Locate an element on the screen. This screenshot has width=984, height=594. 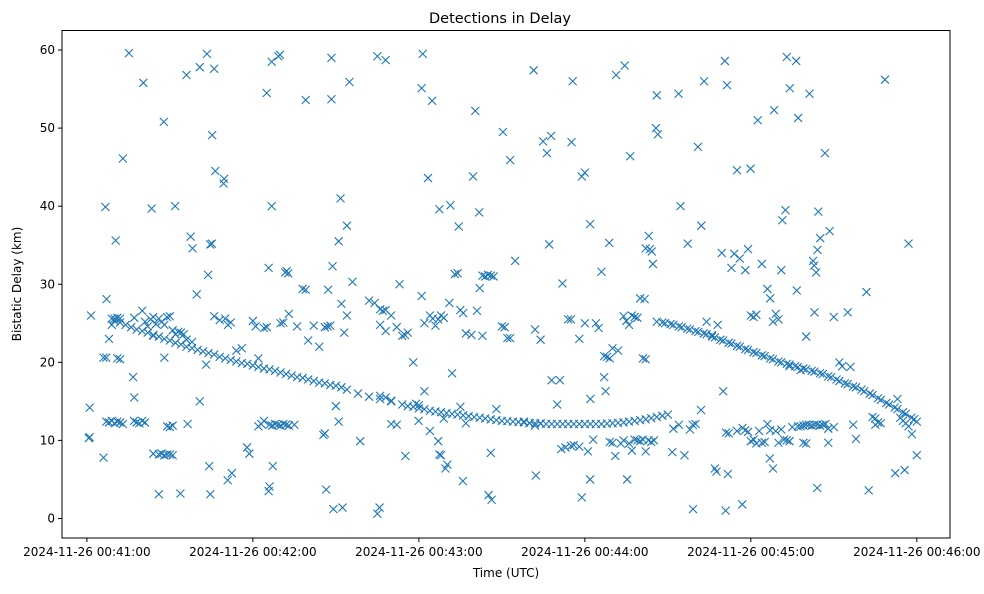
y-axis-label: Bistatic Delay (km) is located at coordinates (17, 284).